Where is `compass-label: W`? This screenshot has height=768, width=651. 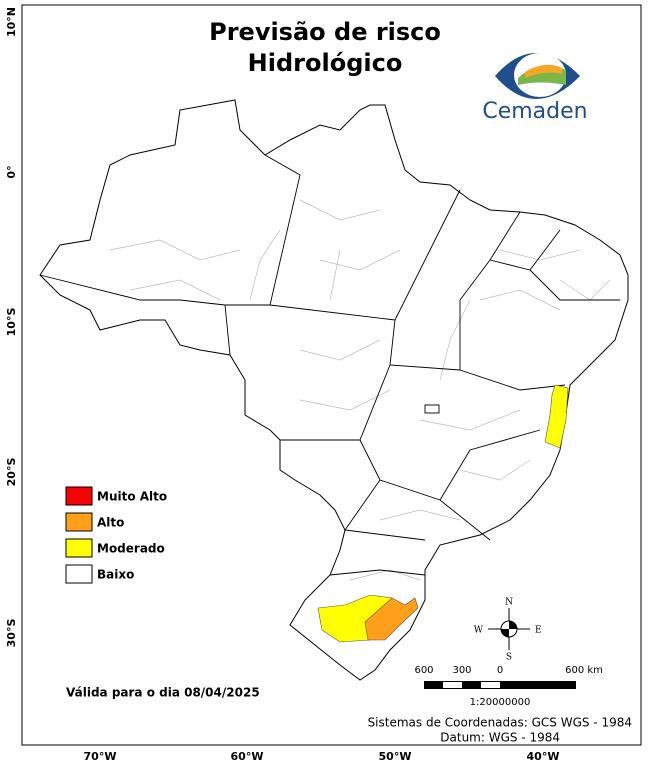 compass-label: W is located at coordinates (479, 631).